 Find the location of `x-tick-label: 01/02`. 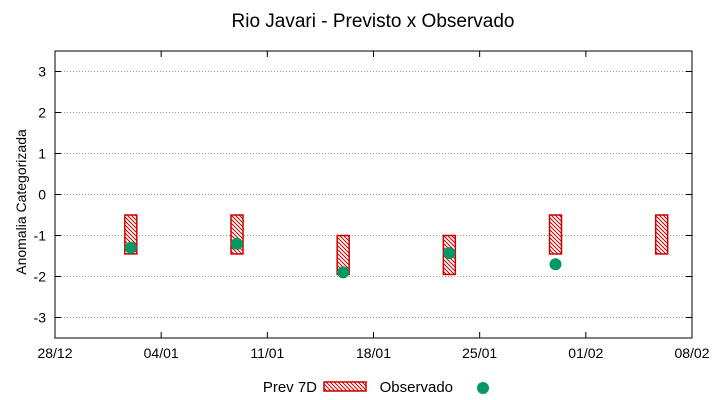

x-tick-label: 01/02 is located at coordinates (585, 353).